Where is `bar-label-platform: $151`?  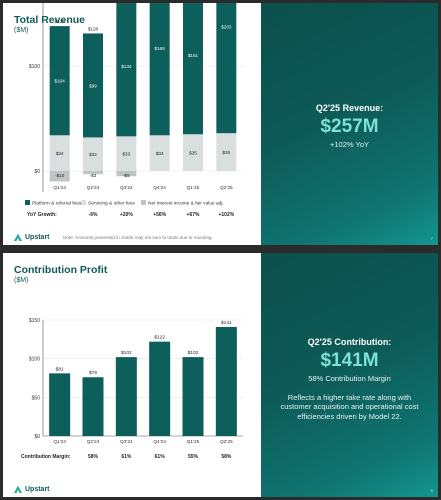
bar-label-platform: $151 is located at coordinates (193, 55).